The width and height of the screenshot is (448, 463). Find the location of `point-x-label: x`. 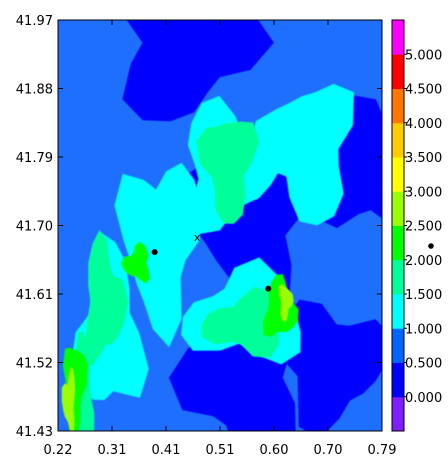

point-x-label: x is located at coordinates (197, 237).